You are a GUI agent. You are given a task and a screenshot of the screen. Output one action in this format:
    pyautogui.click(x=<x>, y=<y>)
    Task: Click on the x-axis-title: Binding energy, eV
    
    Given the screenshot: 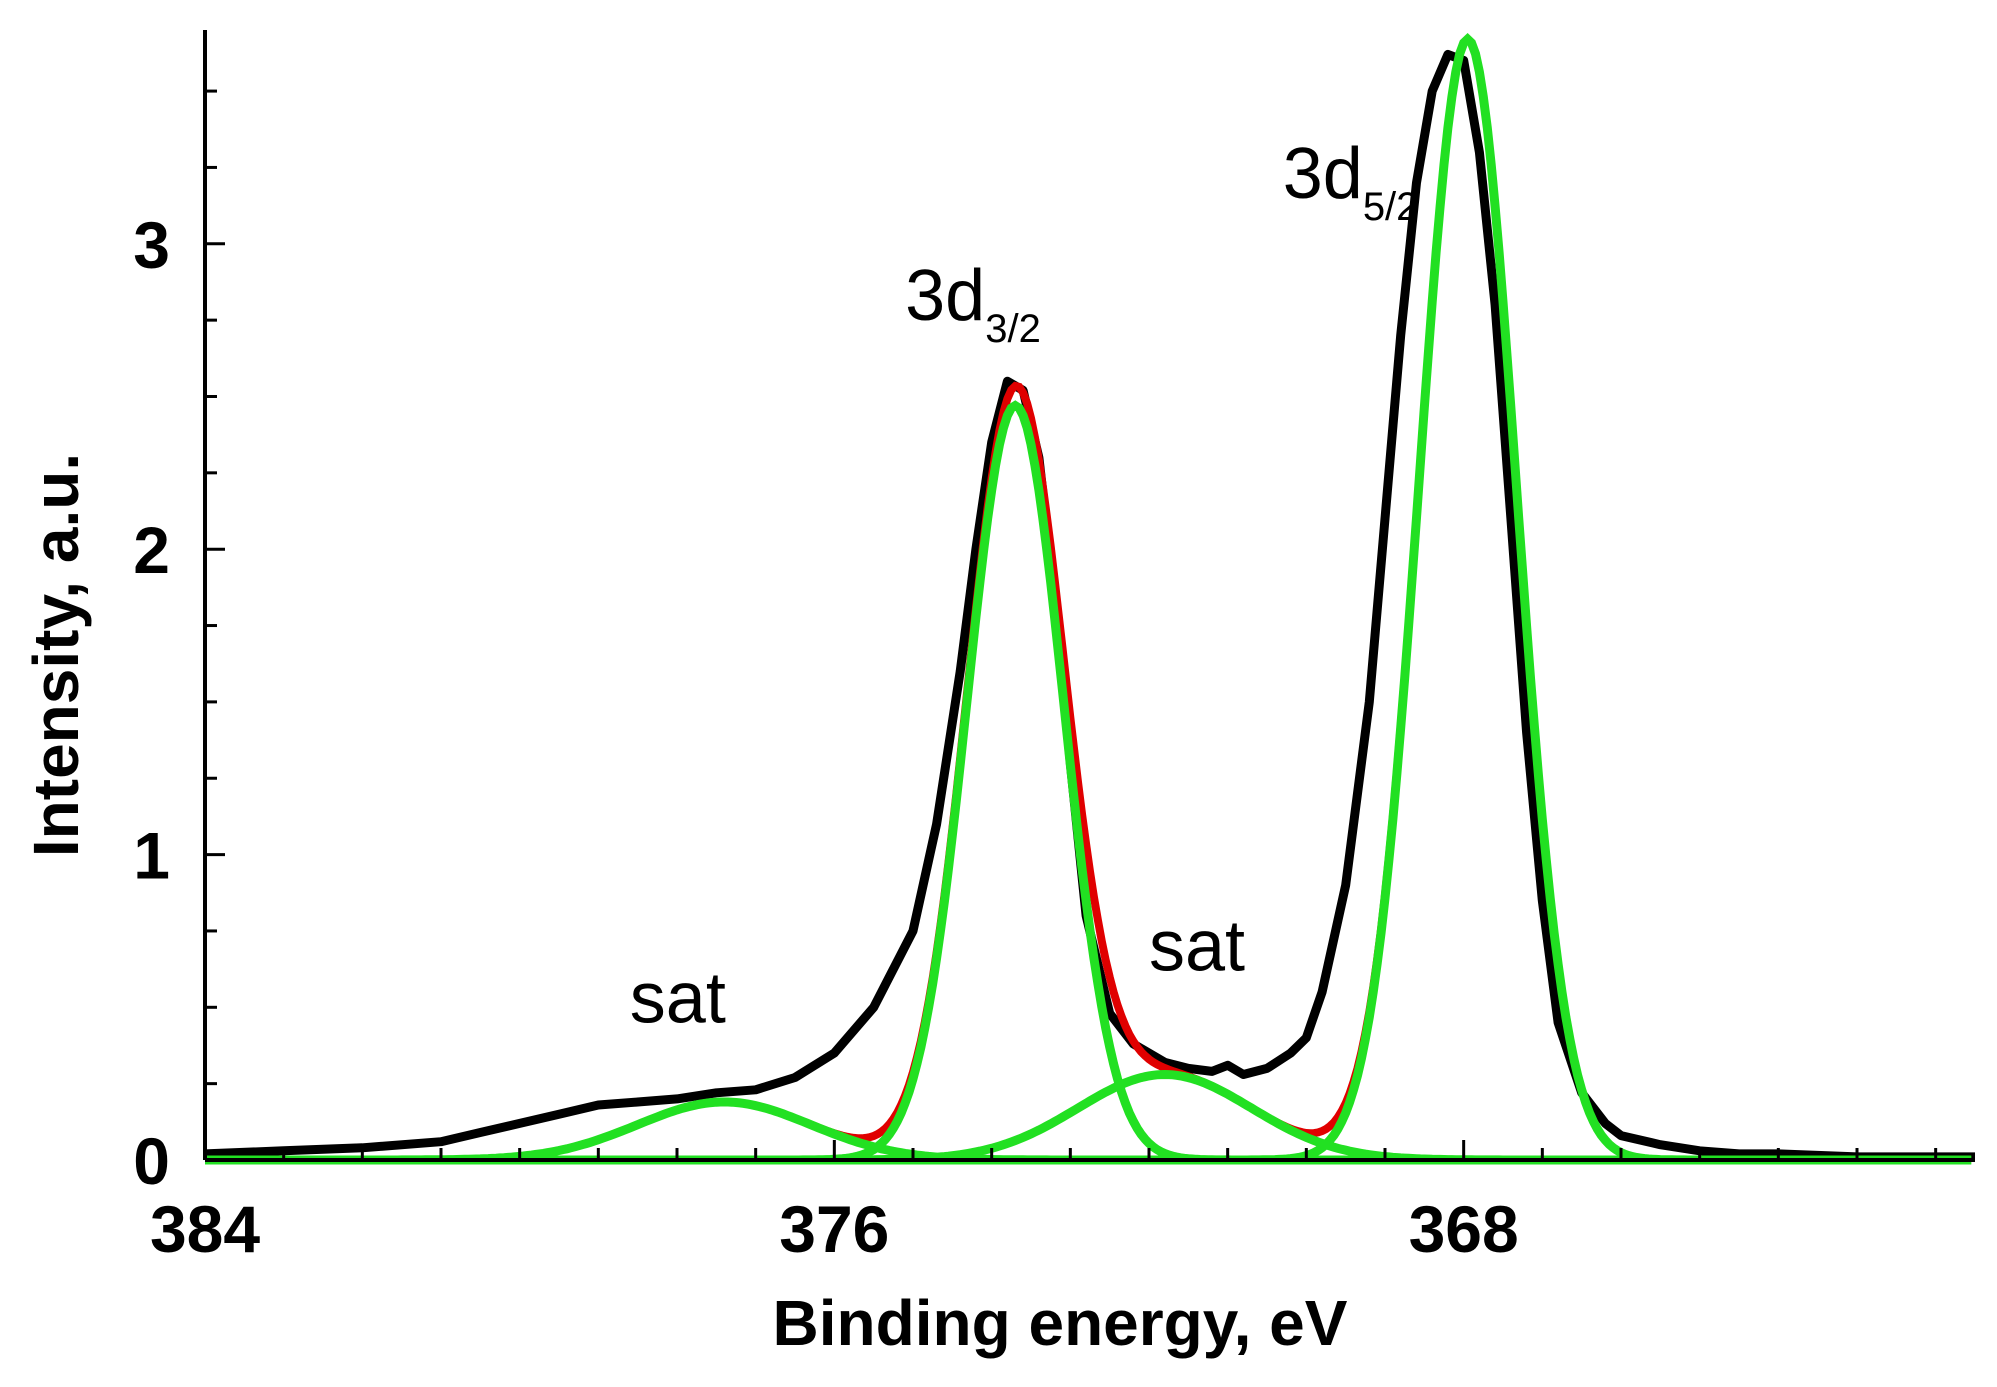 What is the action you would take?
    pyautogui.click(x=1060, y=1323)
    